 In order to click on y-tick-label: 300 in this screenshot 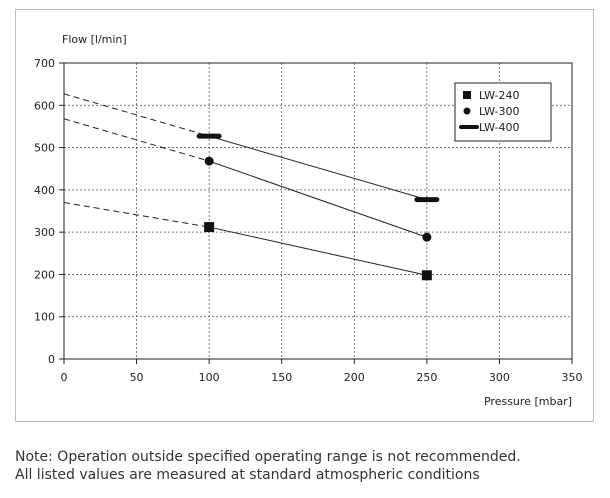, I will do `click(44, 232)`.